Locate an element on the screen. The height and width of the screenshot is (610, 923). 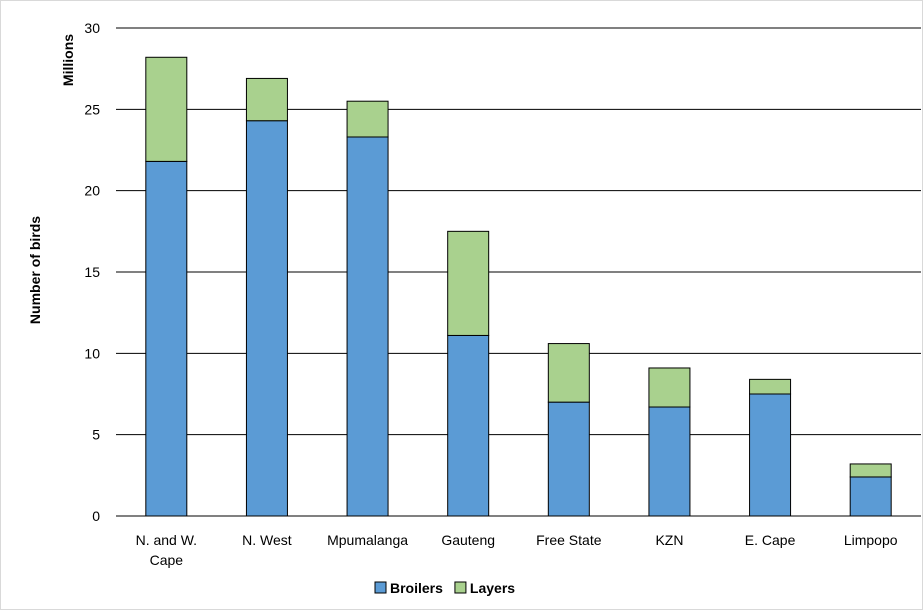
x-tick-label: Gauteng is located at coordinates (468, 540).